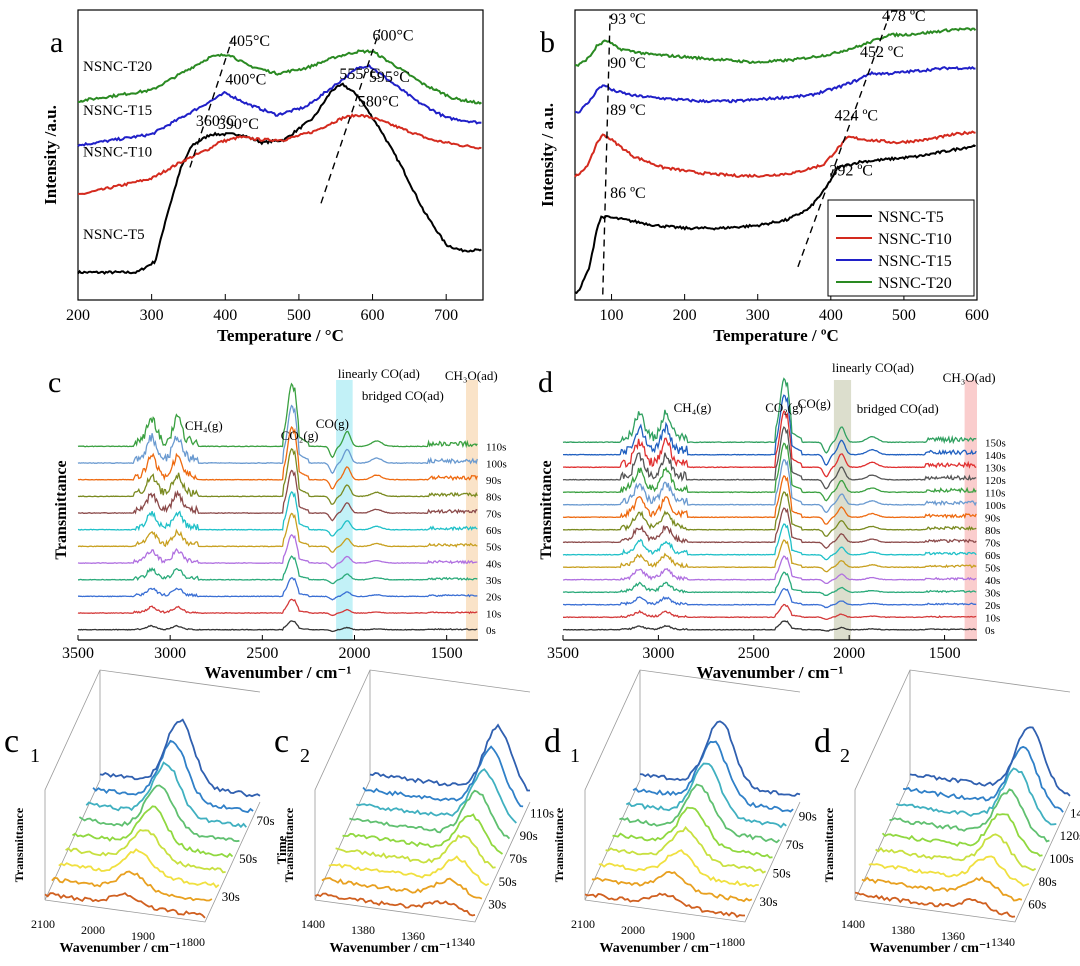 The height and width of the screenshot is (966, 1080). I want to click on time-label: 140s, so click(995, 456).